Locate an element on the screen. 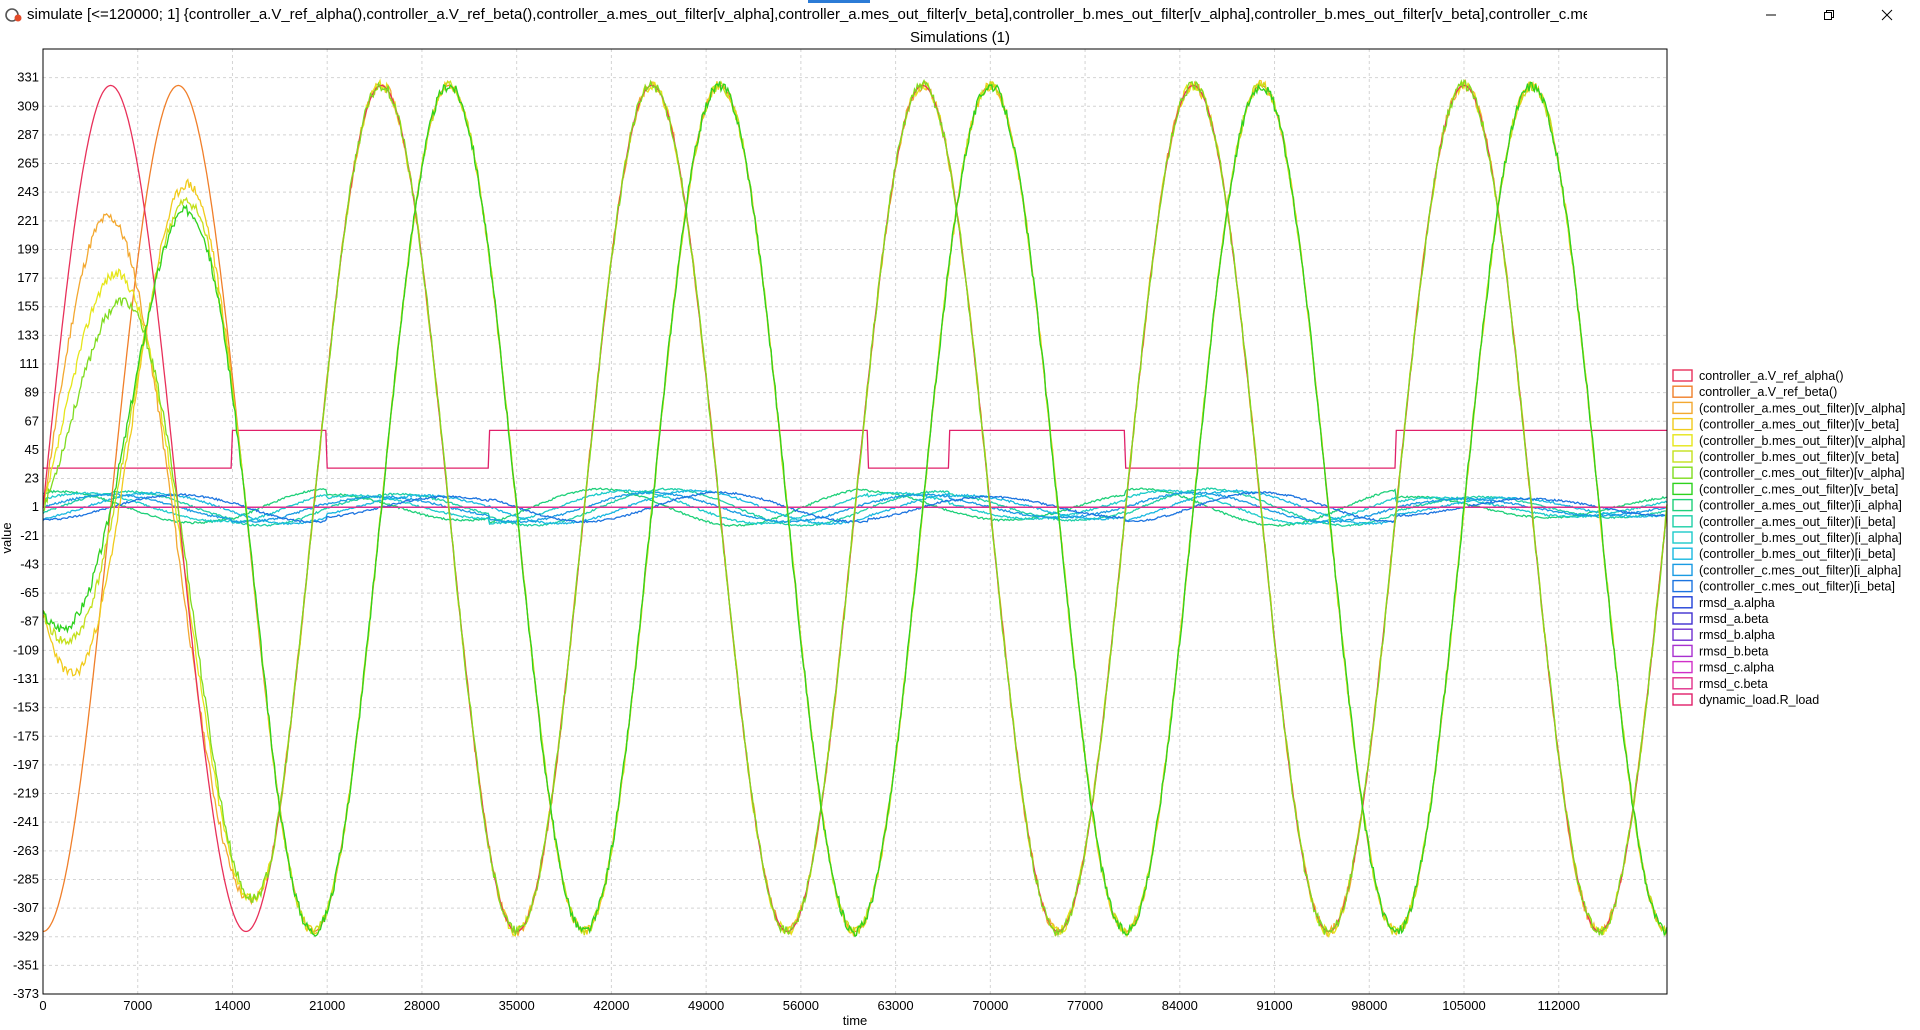  y-tick-label: -219 is located at coordinates (26, 793).